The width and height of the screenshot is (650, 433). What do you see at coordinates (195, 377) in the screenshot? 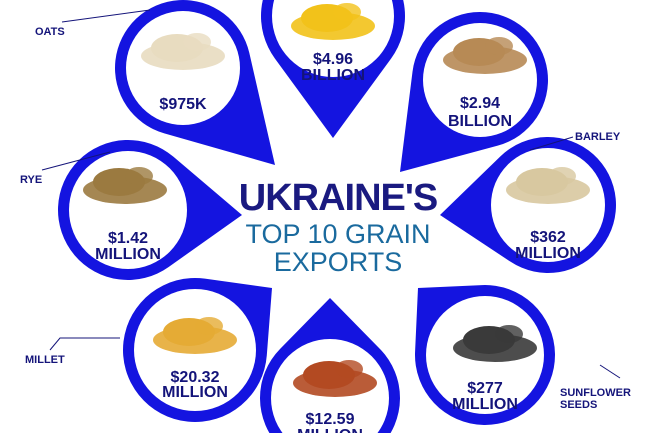
I see `value-text: $20.32` at bounding box center [195, 377].